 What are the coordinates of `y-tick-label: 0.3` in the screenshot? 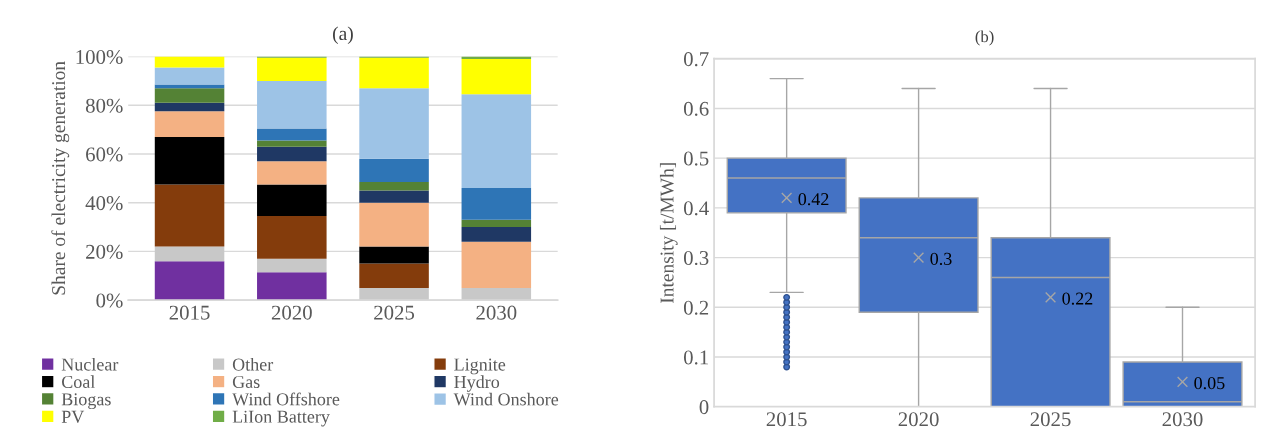 It's located at (696, 258).